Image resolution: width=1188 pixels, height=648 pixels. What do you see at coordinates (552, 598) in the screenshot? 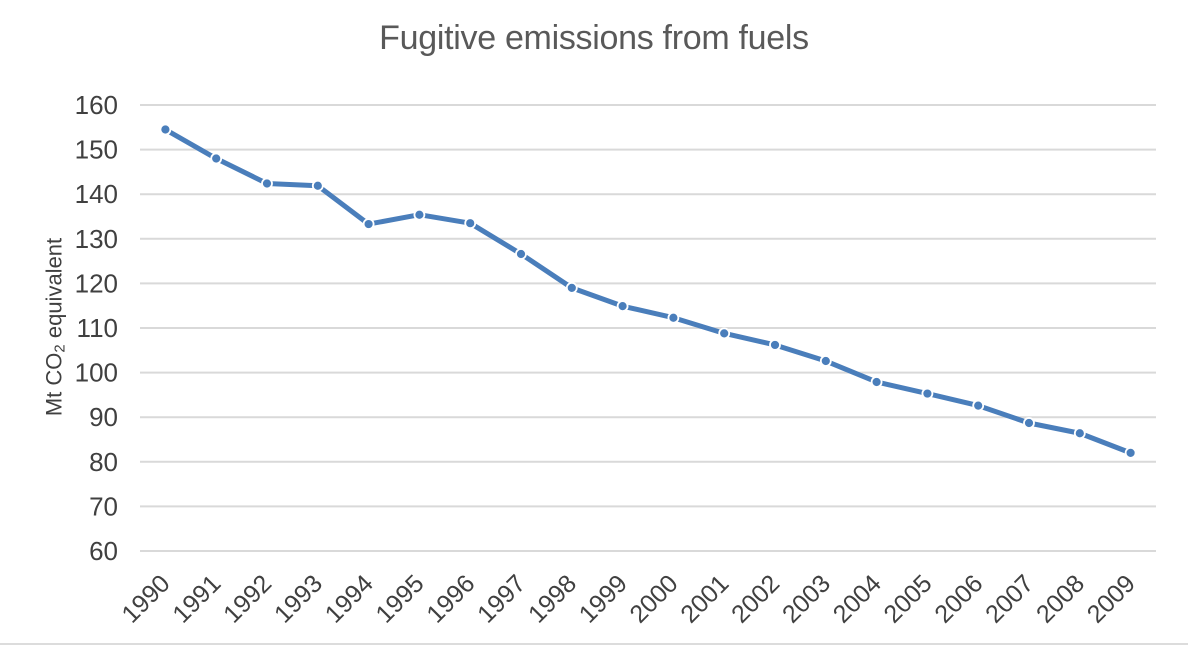
I see `x-tick-label: 1998` at bounding box center [552, 598].